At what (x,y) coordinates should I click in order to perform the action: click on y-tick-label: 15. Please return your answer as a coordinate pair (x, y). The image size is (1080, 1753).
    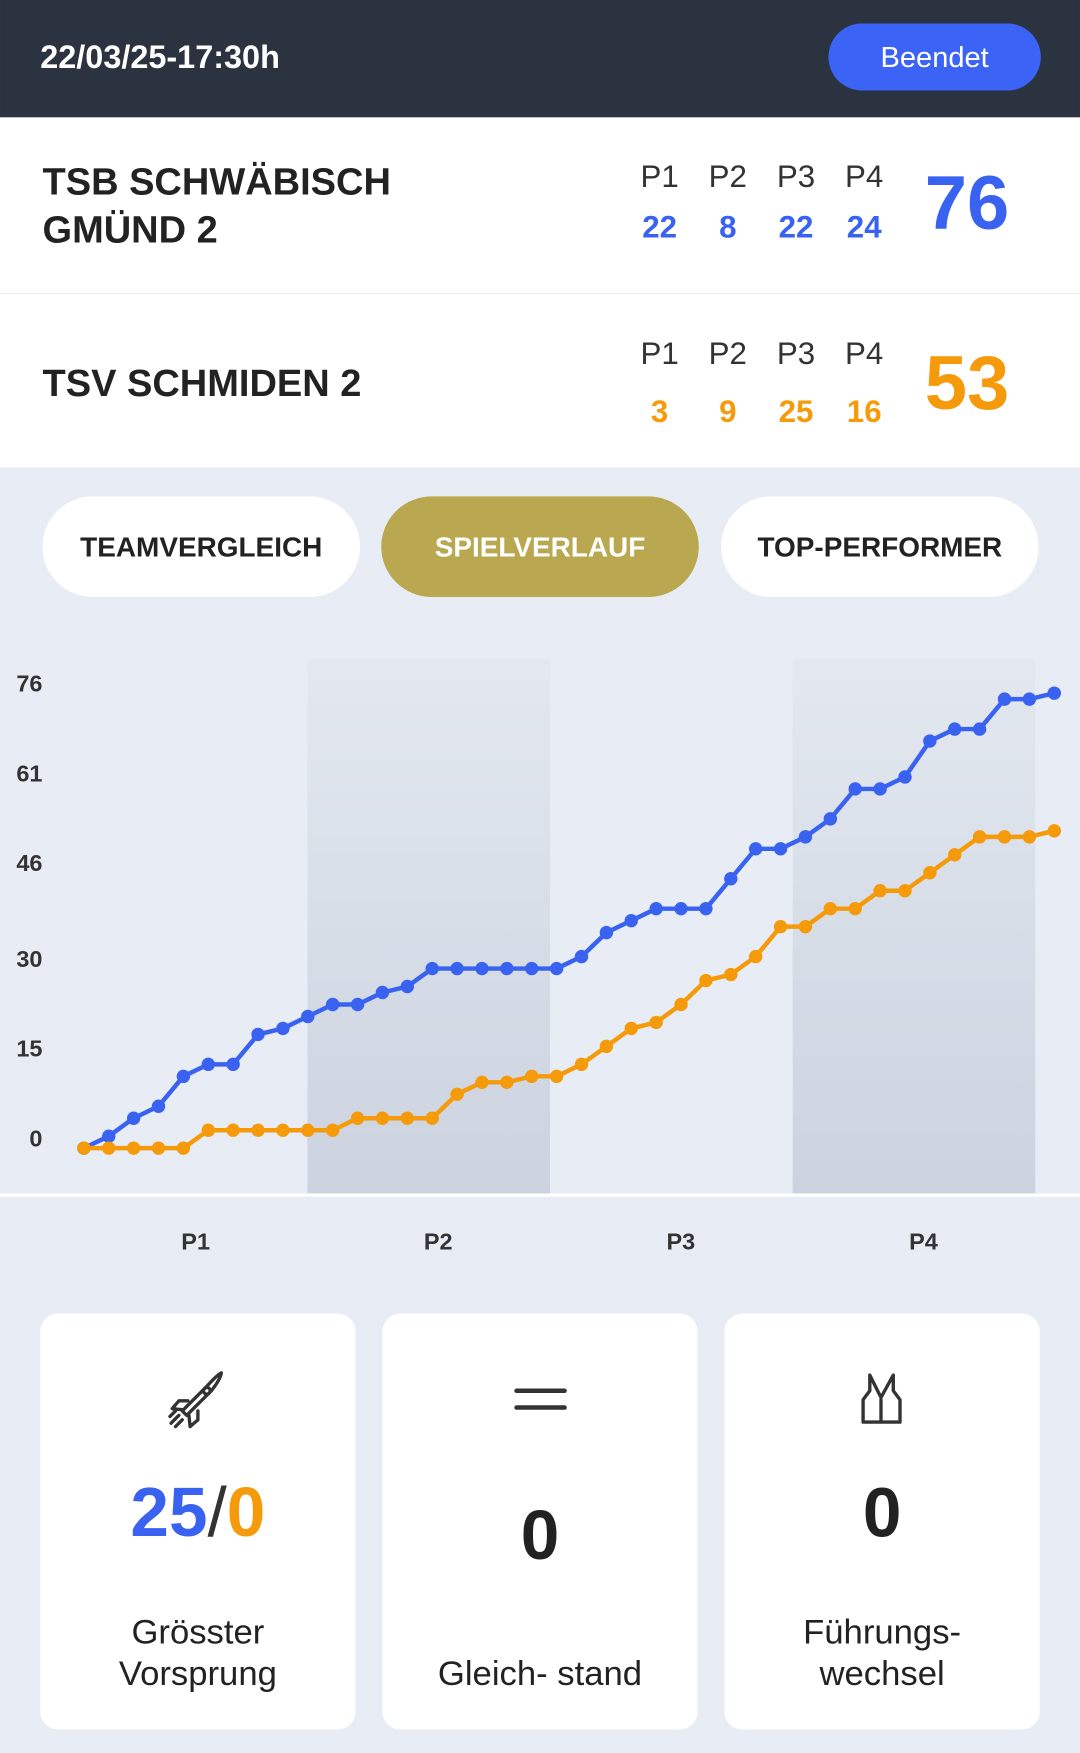
    Looking at the image, I should click on (29, 1049).